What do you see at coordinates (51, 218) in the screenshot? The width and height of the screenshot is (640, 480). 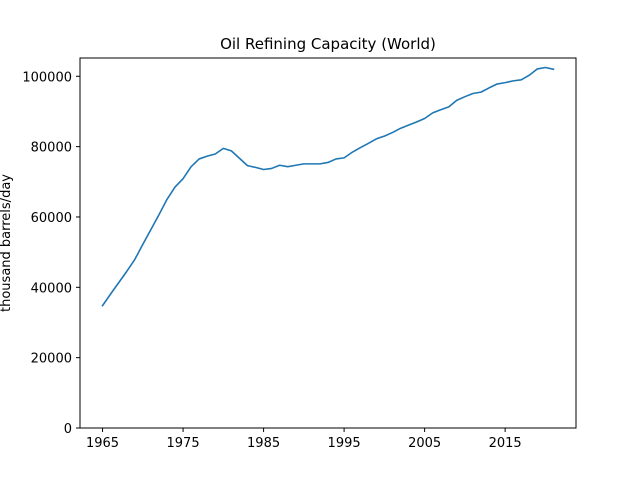 I see `y-tick-label: 60000` at bounding box center [51, 218].